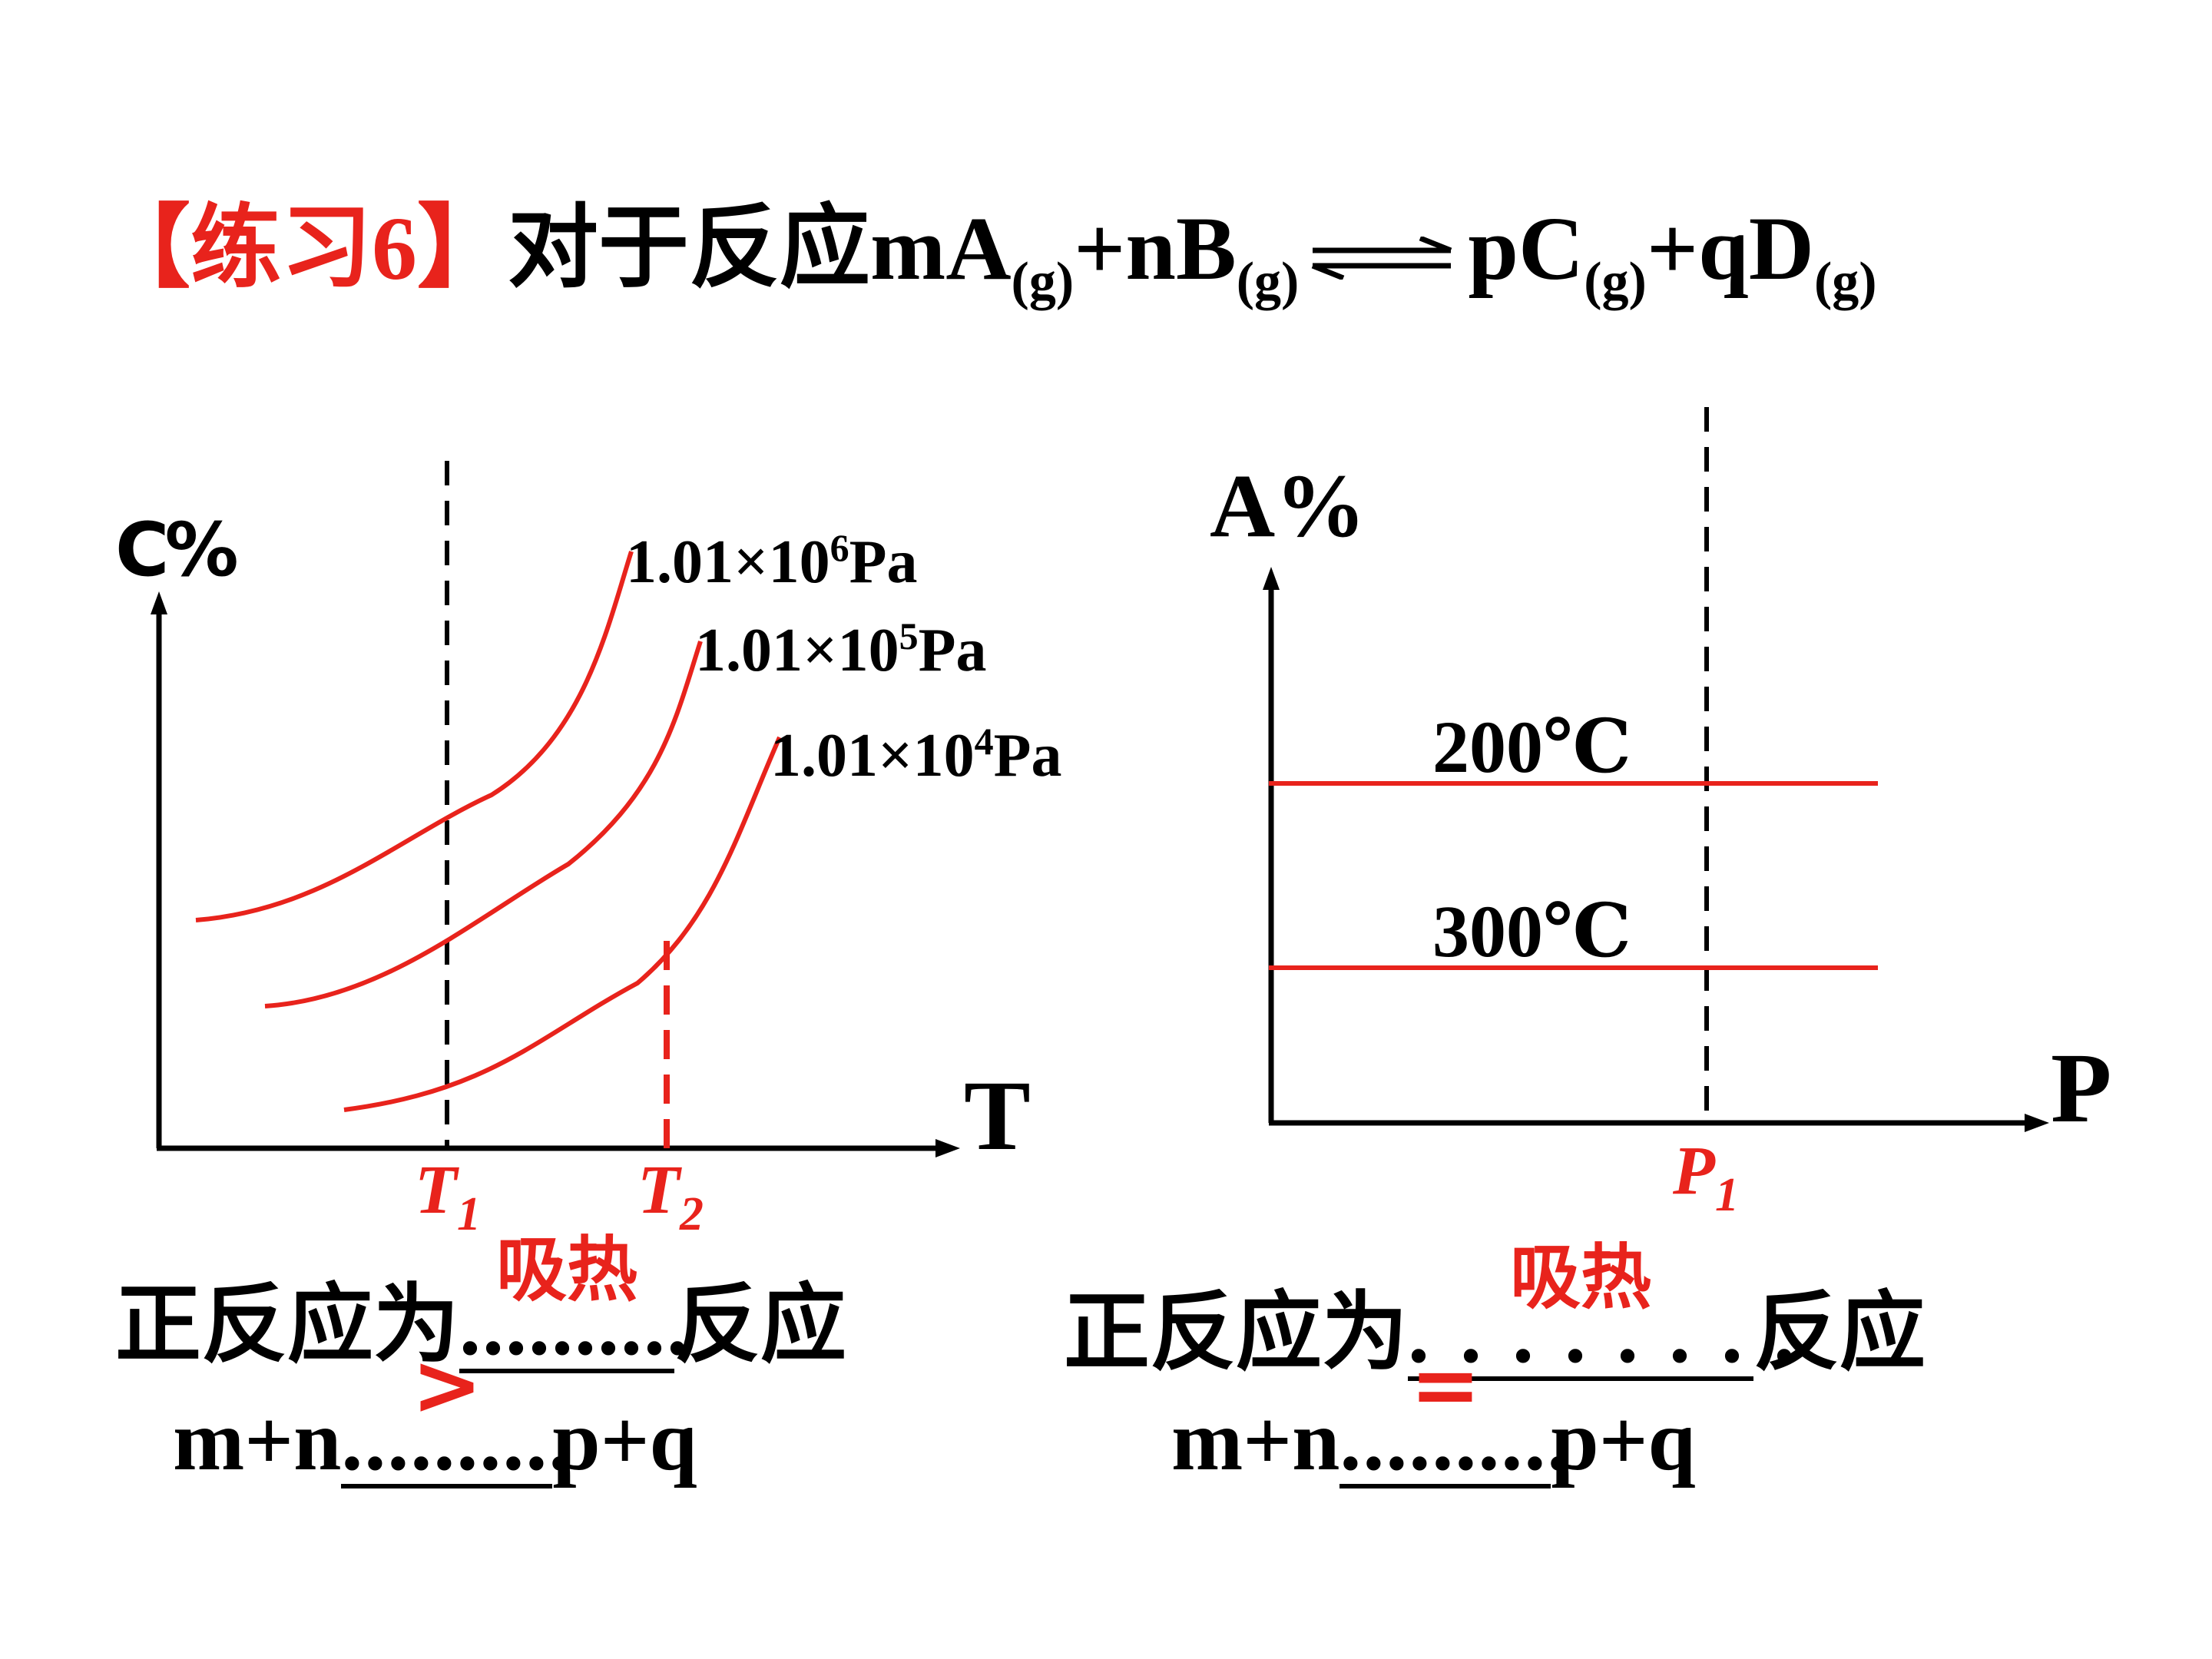  What do you see at coordinates (1382, 258) in the screenshot?
I see `equilibrium-arrow-icon` at bounding box center [1382, 258].